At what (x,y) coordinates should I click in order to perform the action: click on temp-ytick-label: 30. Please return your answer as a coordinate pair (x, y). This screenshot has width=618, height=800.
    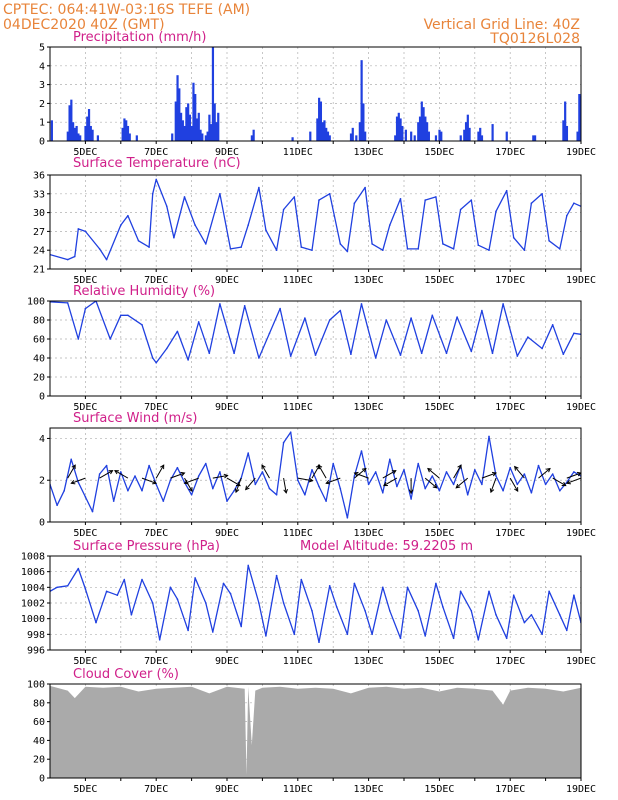
    Looking at the image, I should click on (39, 213).